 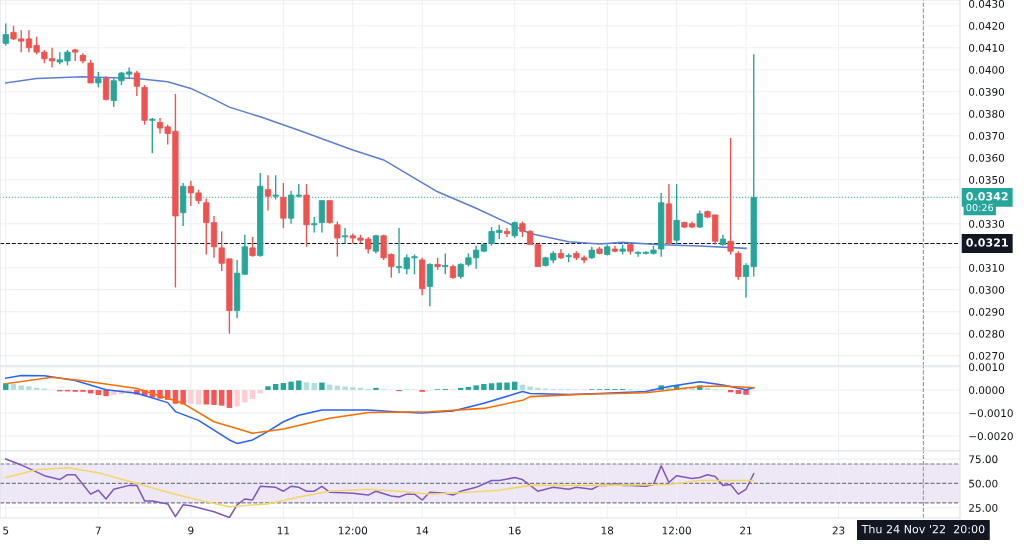 I want to click on y-tick-label: 0.0270, so click(x=987, y=355).